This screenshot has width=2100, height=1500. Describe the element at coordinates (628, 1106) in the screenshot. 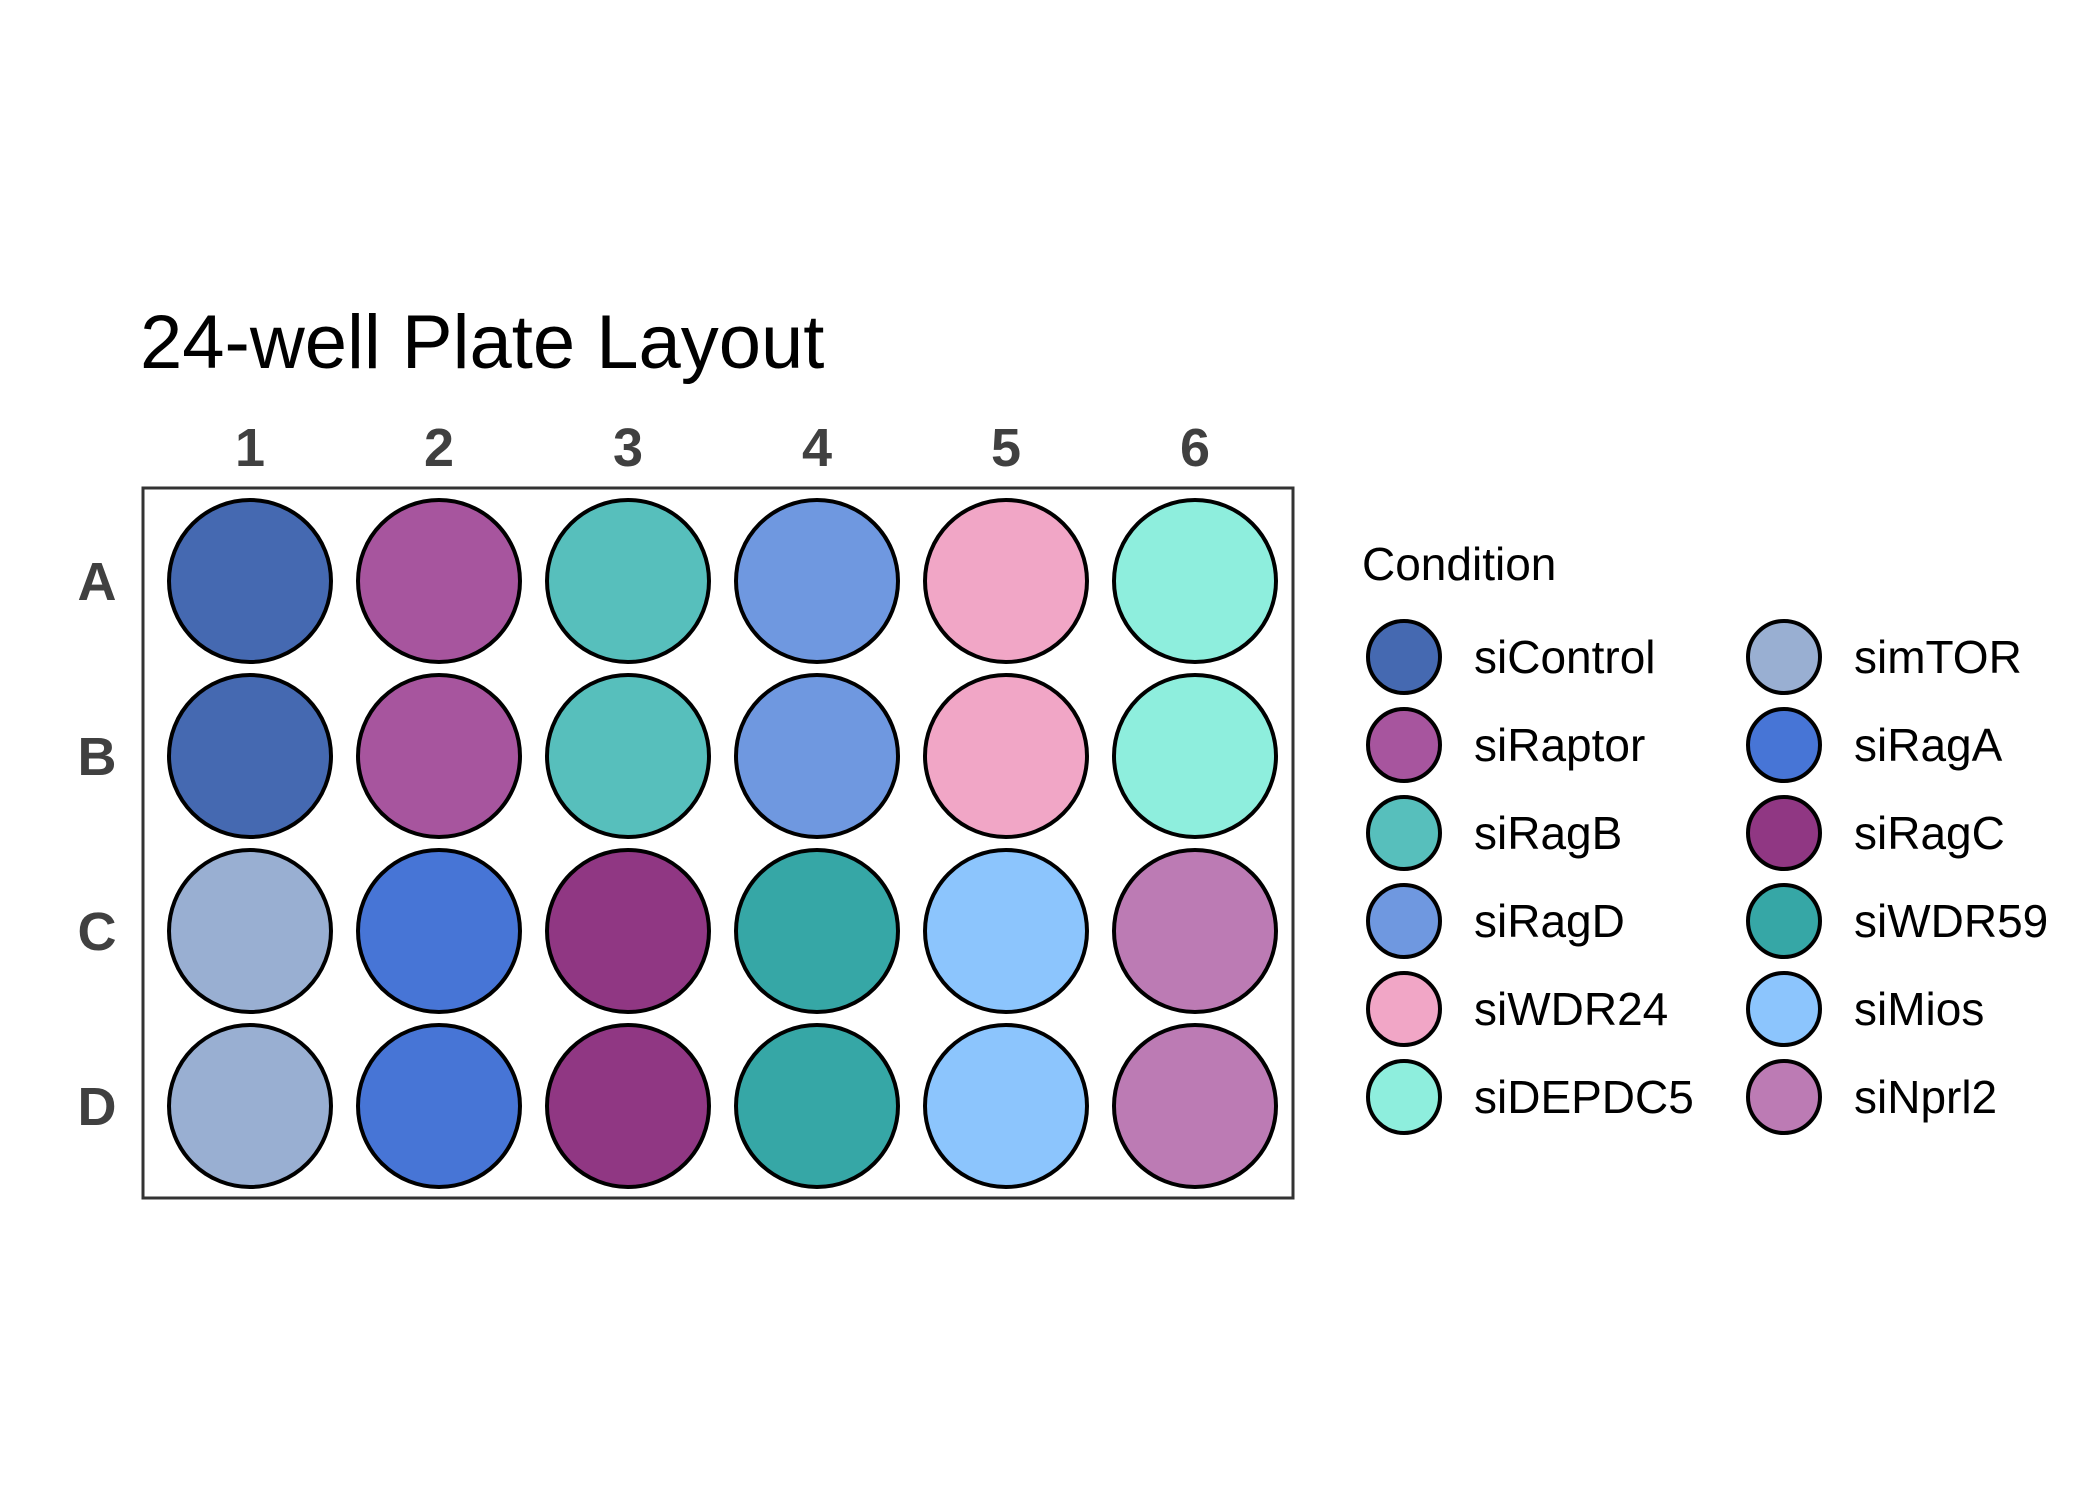

I see `well-D3` at that location.